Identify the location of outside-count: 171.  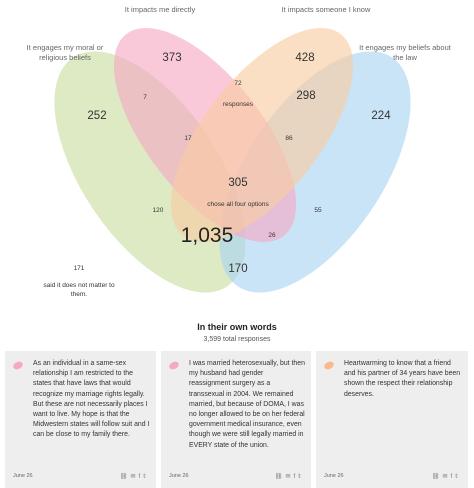
(79, 268).